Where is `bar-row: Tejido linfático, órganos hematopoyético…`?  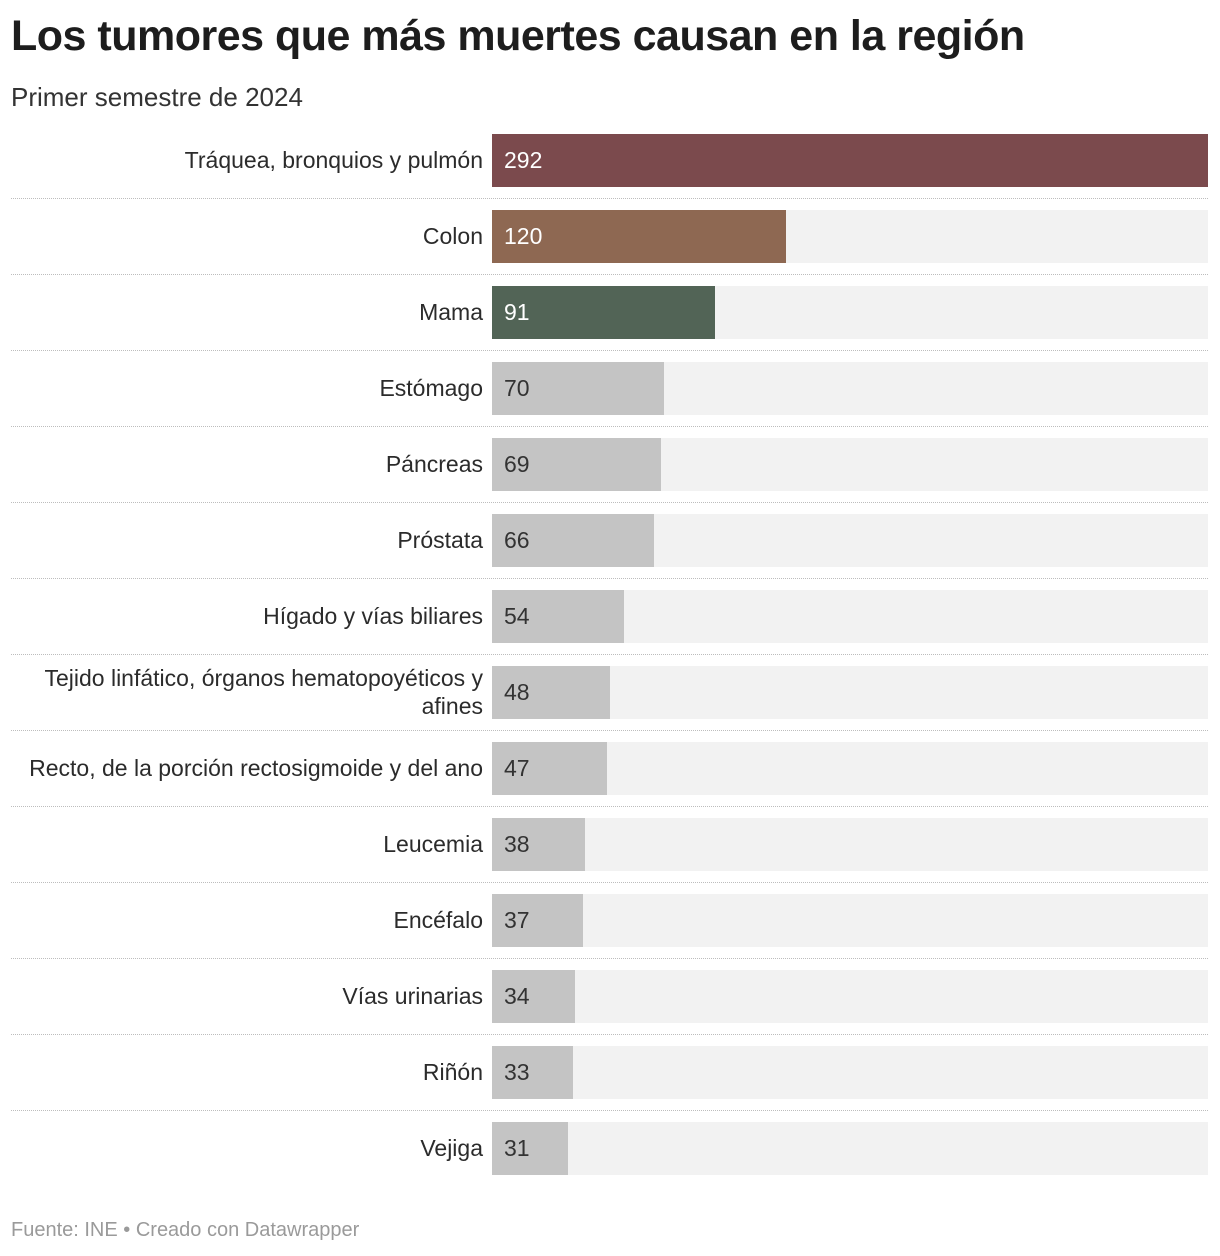 bar-row: Tejido linfático, órganos hematopoyético… is located at coordinates (610, 692).